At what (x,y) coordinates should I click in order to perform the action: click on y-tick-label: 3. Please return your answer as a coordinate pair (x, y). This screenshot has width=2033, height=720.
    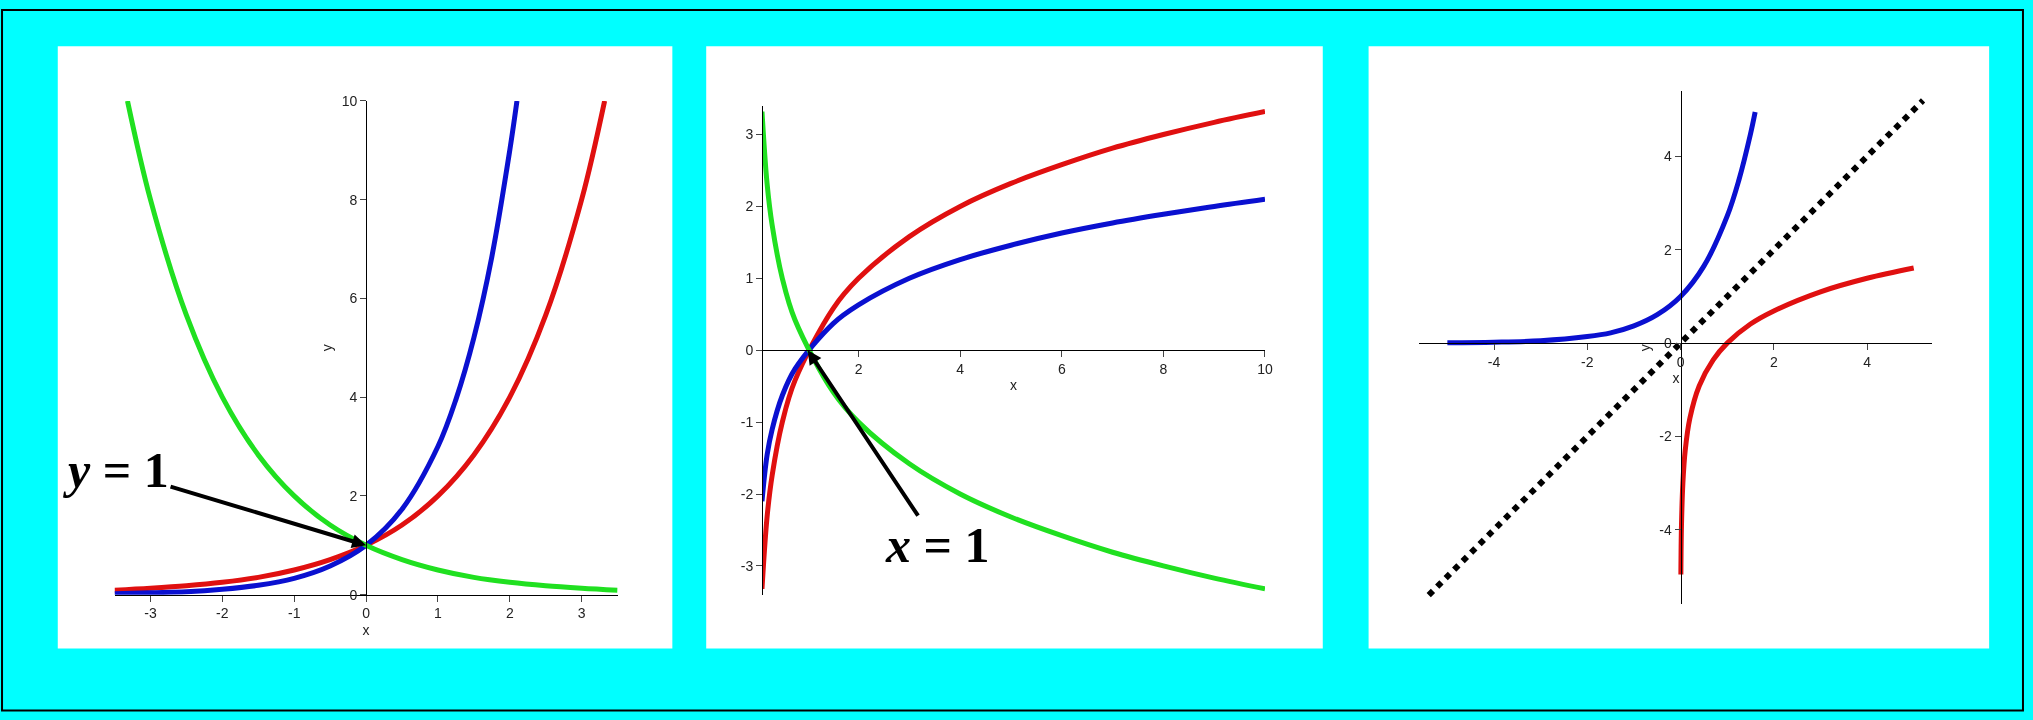
    Looking at the image, I should click on (749, 134).